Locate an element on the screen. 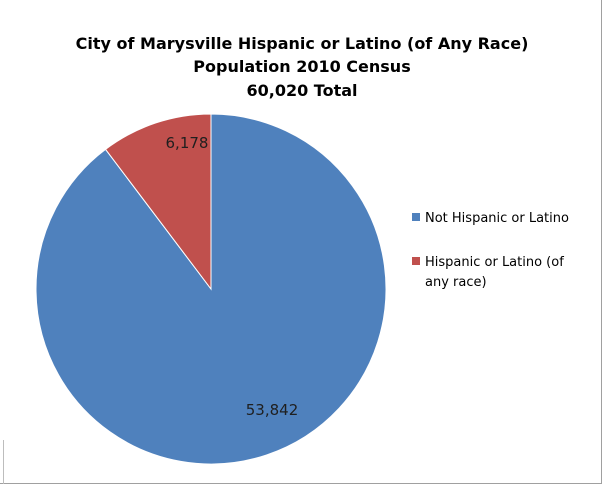 The image size is (603, 485). frame-edge-line is located at coordinates (3, 462).